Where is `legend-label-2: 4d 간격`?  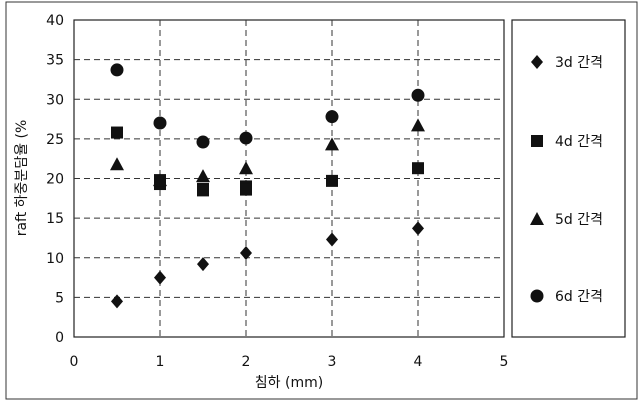 legend-label-2: 4d 간격 is located at coordinates (579, 142).